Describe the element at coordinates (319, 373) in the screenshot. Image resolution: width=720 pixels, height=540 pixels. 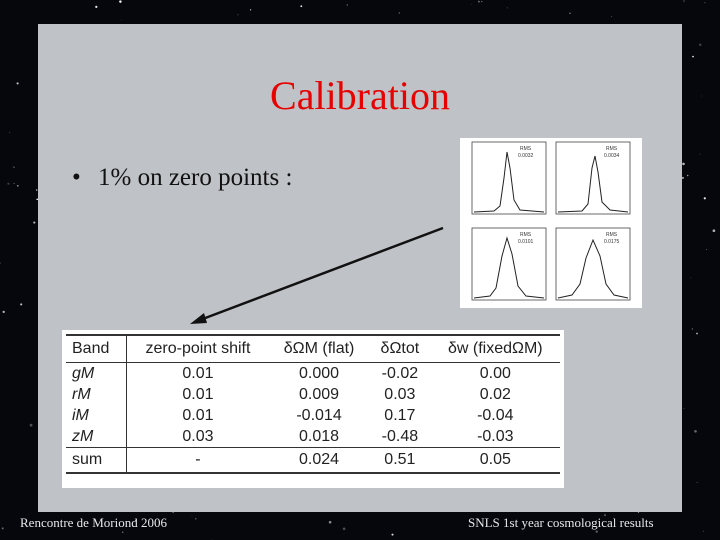
I see `table-cell: 0.000` at that location.